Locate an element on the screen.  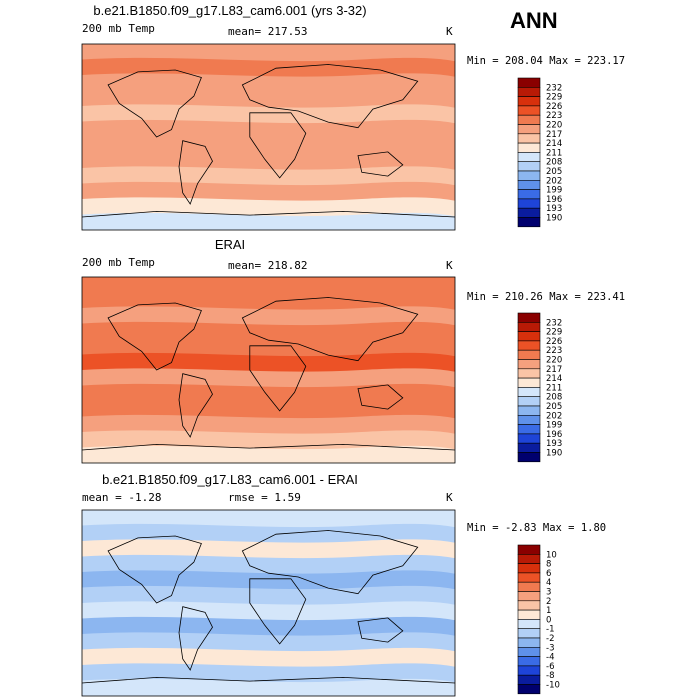
panel-3-units: K is located at coordinates (449, 497).